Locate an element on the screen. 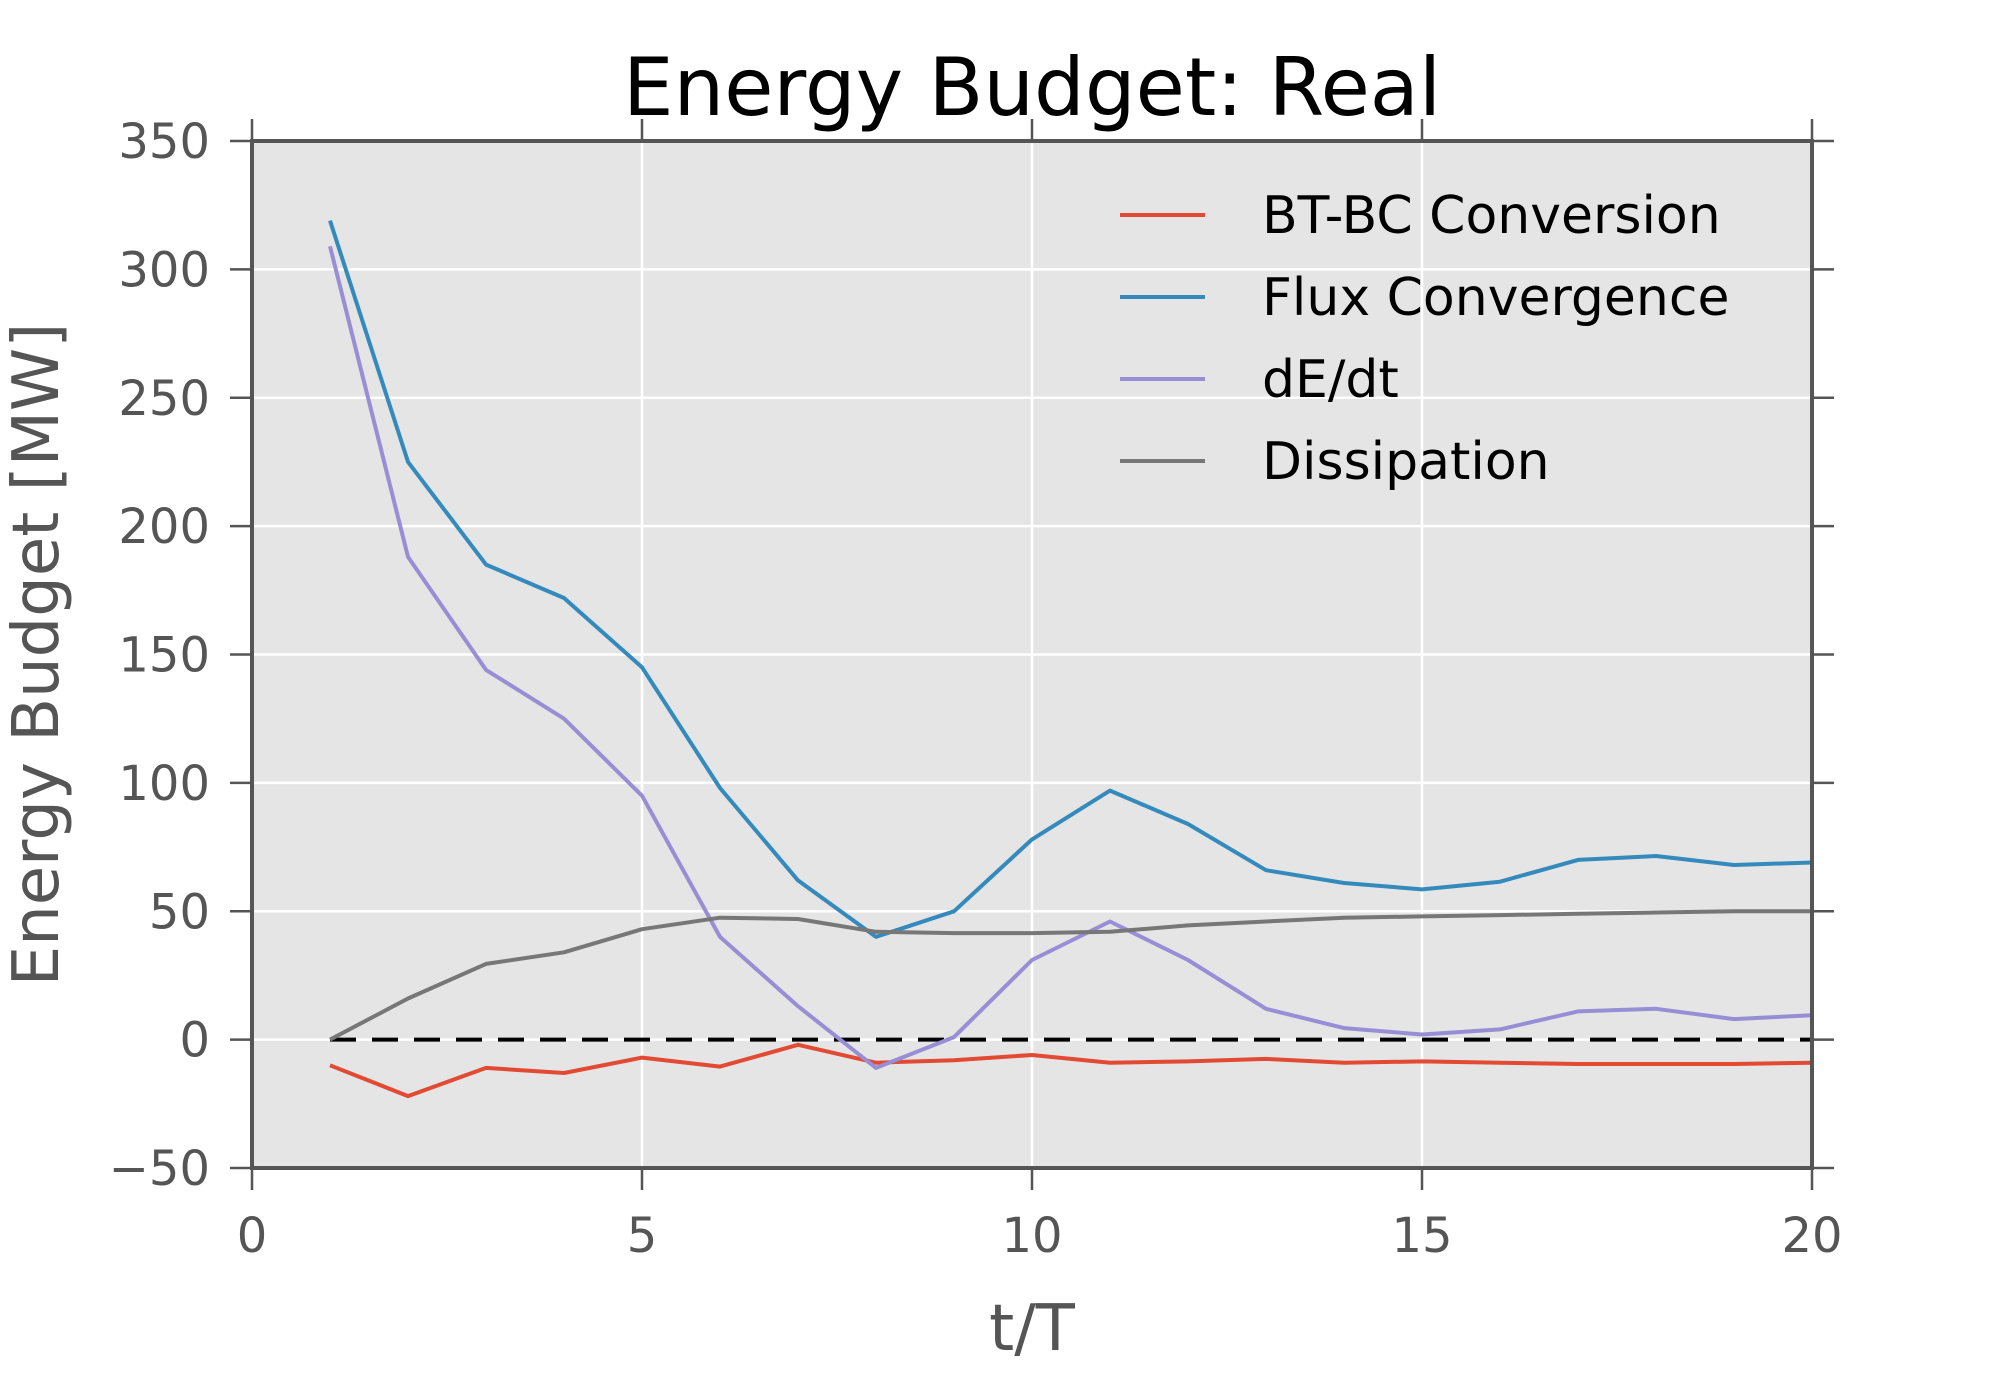 The width and height of the screenshot is (2000, 1400). x-tick-label-4: 20 is located at coordinates (1811, 1236).